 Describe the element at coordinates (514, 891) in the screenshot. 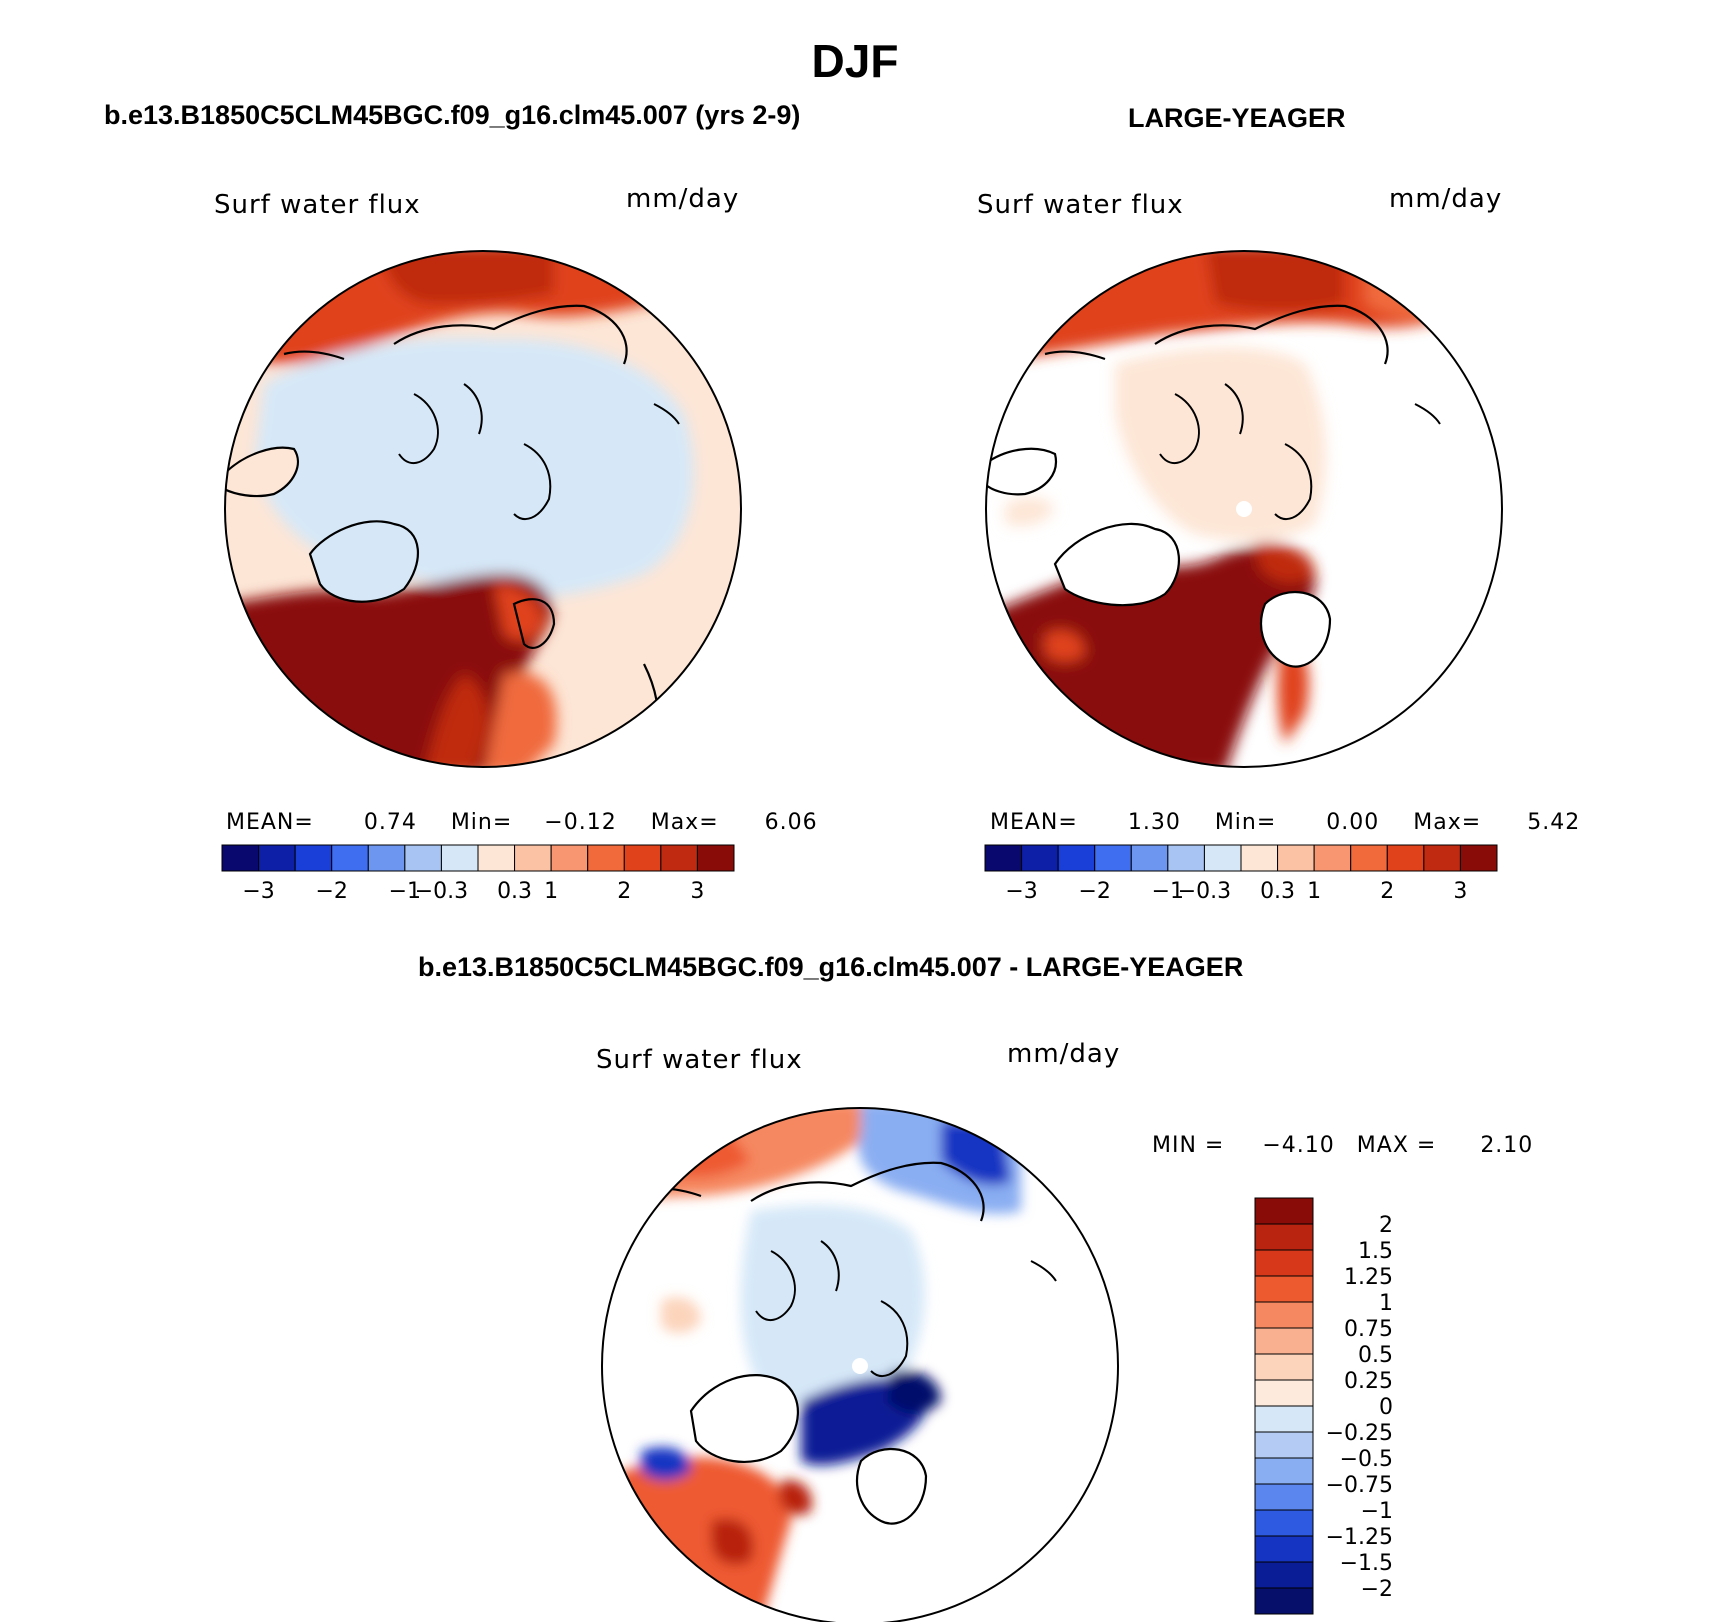

I see `colorbar-model-tick-label: 0.3` at that location.